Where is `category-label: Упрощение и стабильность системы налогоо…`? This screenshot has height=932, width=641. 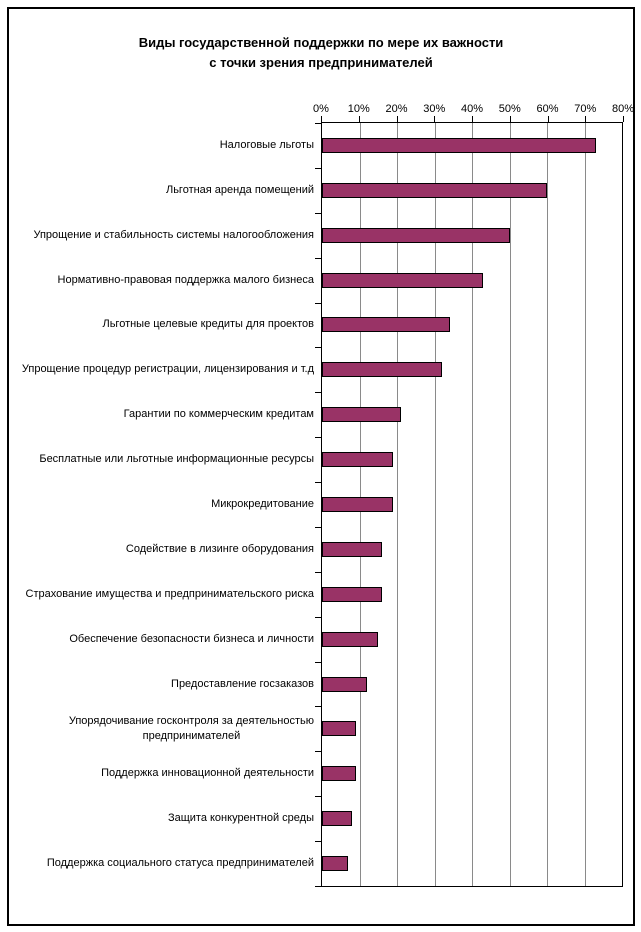
category-label: Упрощение и стабильность системы налогоо… is located at coordinates (173, 234).